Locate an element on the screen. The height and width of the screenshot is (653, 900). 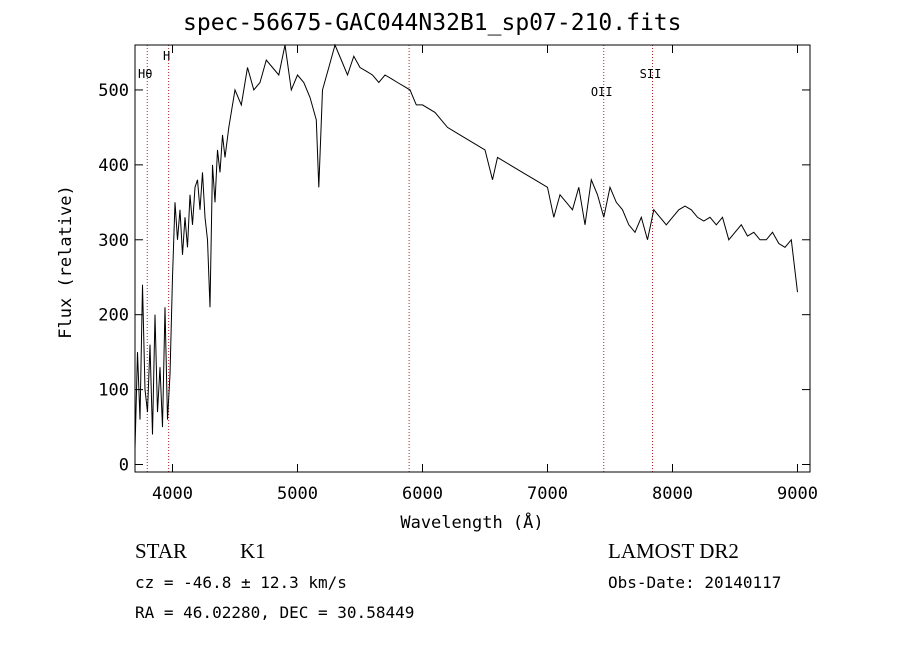
x-tick-label: 9000 is located at coordinates (797, 494).